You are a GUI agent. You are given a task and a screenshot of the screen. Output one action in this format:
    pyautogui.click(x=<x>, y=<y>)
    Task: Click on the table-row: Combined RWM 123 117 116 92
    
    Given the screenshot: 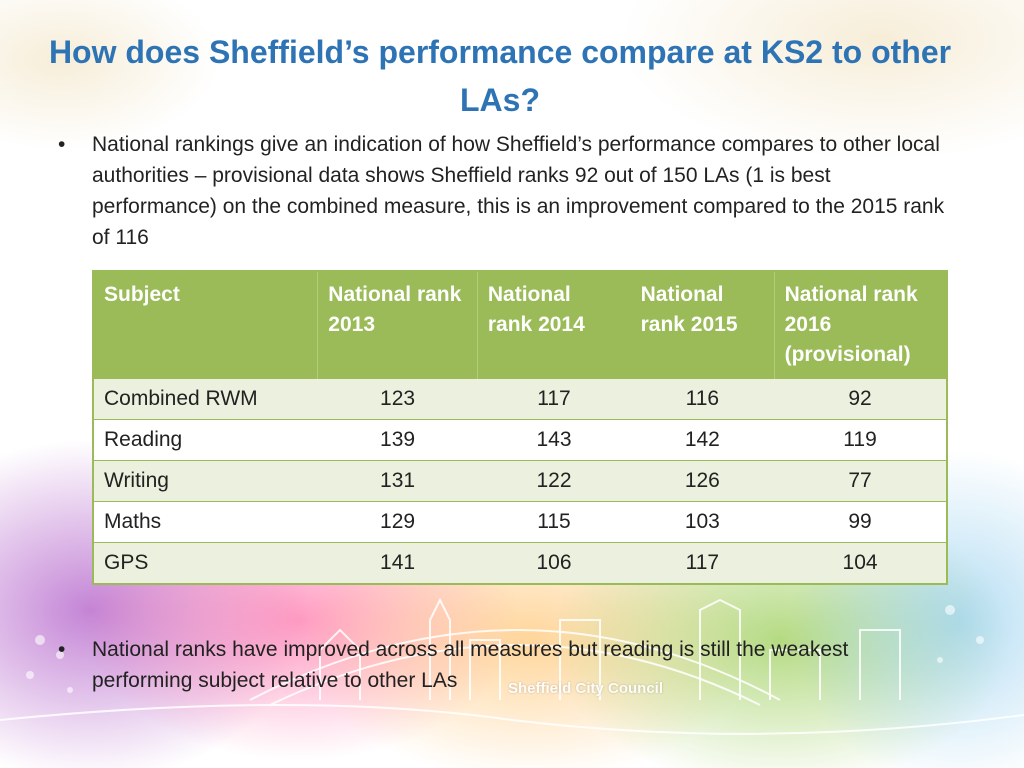 What is the action you would take?
    pyautogui.click(x=520, y=399)
    